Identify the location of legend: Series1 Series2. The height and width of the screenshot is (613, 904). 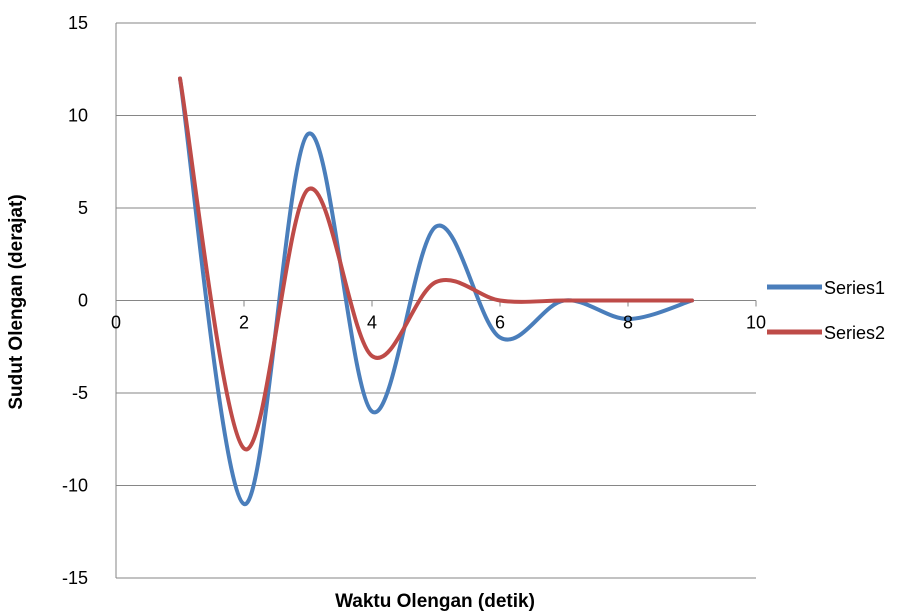
(826, 310).